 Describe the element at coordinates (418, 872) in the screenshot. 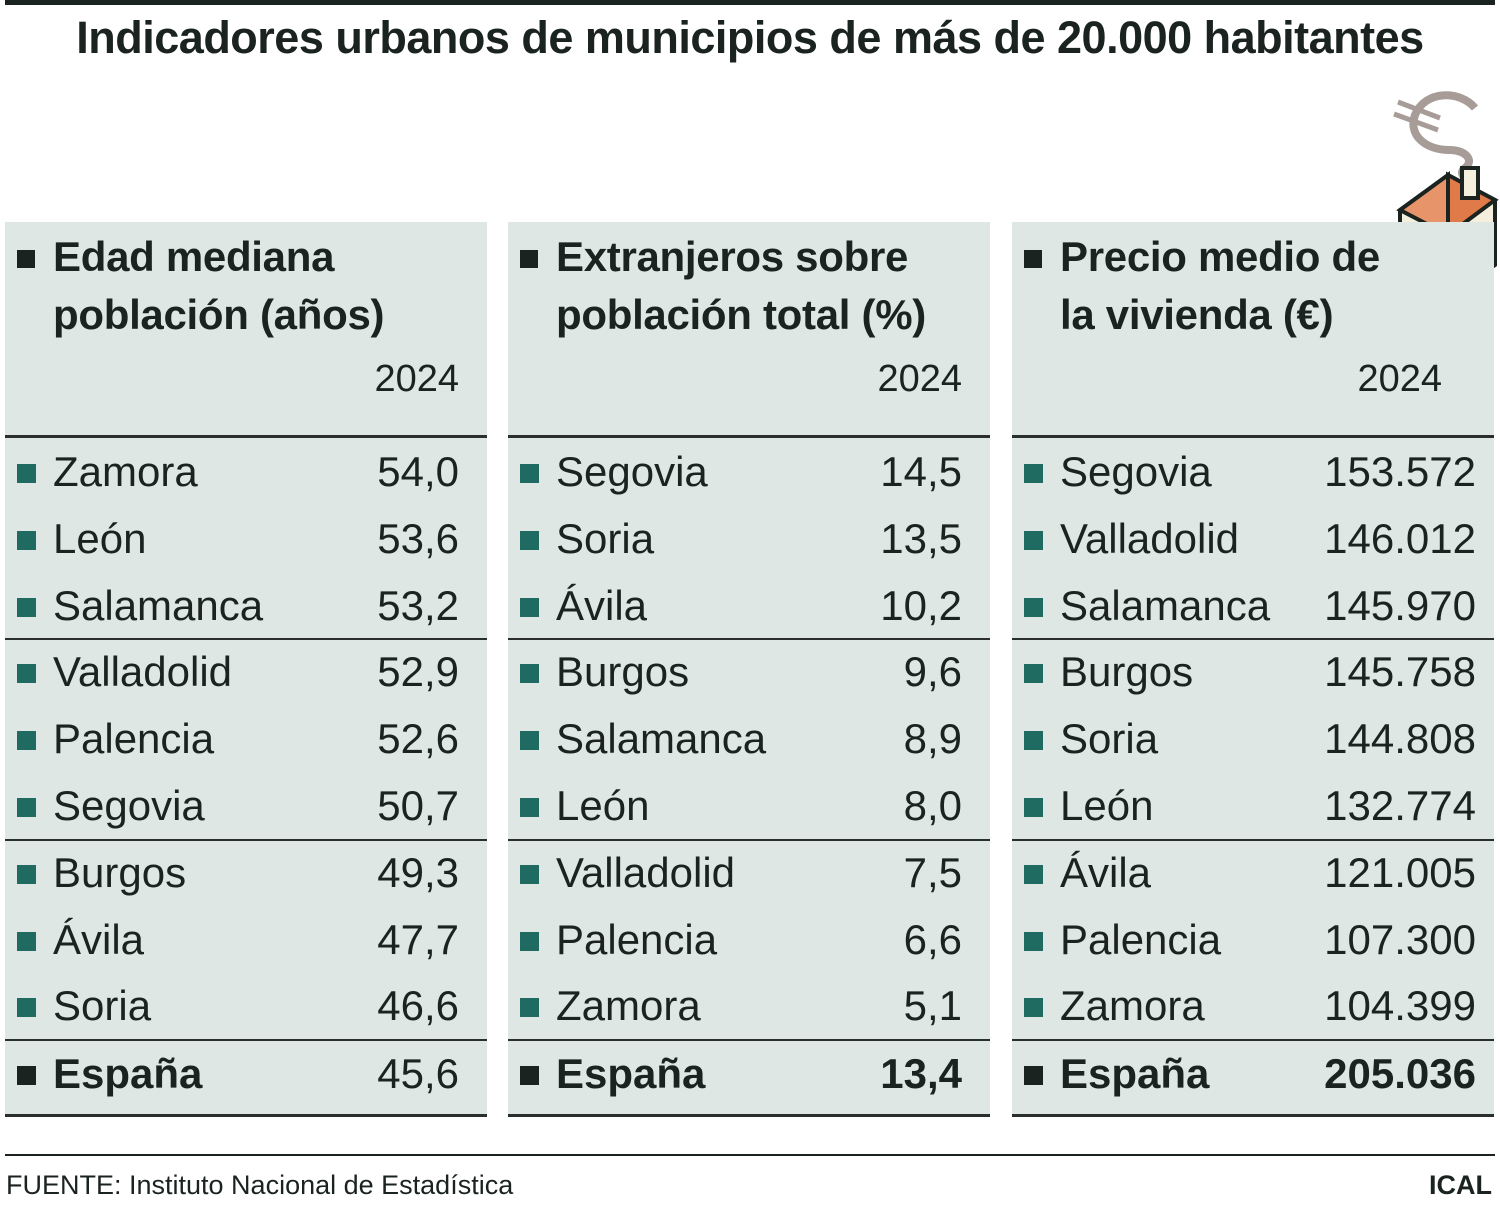

I see `value: 49,3` at that location.